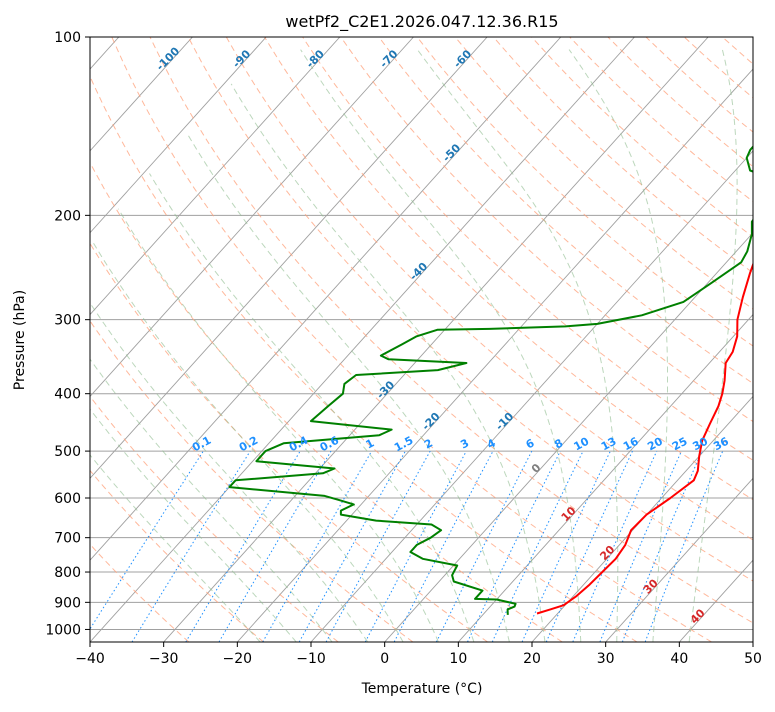 The width and height of the screenshot is (775, 712). Describe the element at coordinates (20, 340) in the screenshot. I see `y-axis-label: Pressure (hPa)` at that location.